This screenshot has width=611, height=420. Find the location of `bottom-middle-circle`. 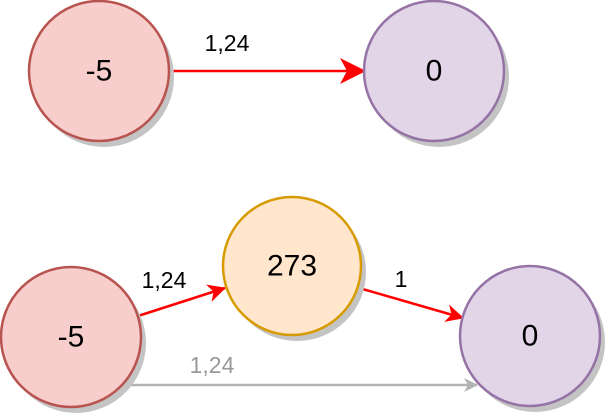

bottom-middle-circle is located at coordinates (292, 266).